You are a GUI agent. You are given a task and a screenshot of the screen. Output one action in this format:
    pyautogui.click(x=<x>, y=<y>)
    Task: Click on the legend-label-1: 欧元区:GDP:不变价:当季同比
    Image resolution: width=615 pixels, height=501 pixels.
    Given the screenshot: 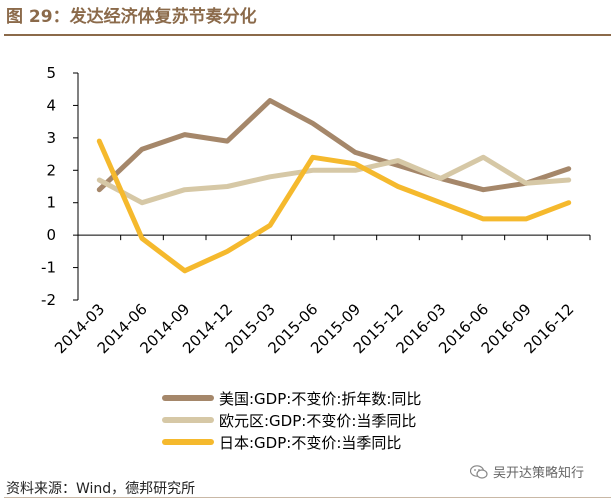 What is the action you would take?
    pyautogui.click(x=317, y=421)
    